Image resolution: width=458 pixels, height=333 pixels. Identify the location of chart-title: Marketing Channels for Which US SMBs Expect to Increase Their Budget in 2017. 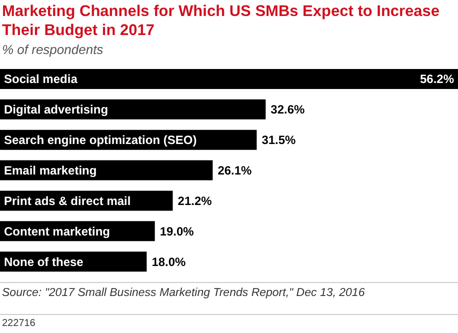
(221, 21).